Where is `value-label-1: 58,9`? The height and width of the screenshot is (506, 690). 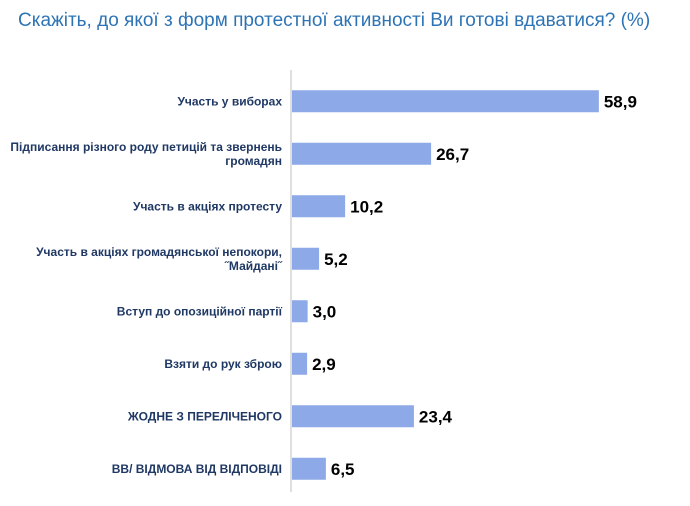
value-label-1: 58,9 is located at coordinates (620, 101).